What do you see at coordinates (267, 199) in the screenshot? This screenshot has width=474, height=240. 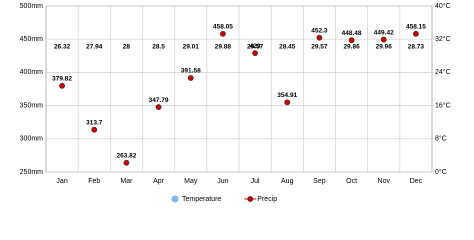 I see `legend-label: Precip` at bounding box center [267, 199].